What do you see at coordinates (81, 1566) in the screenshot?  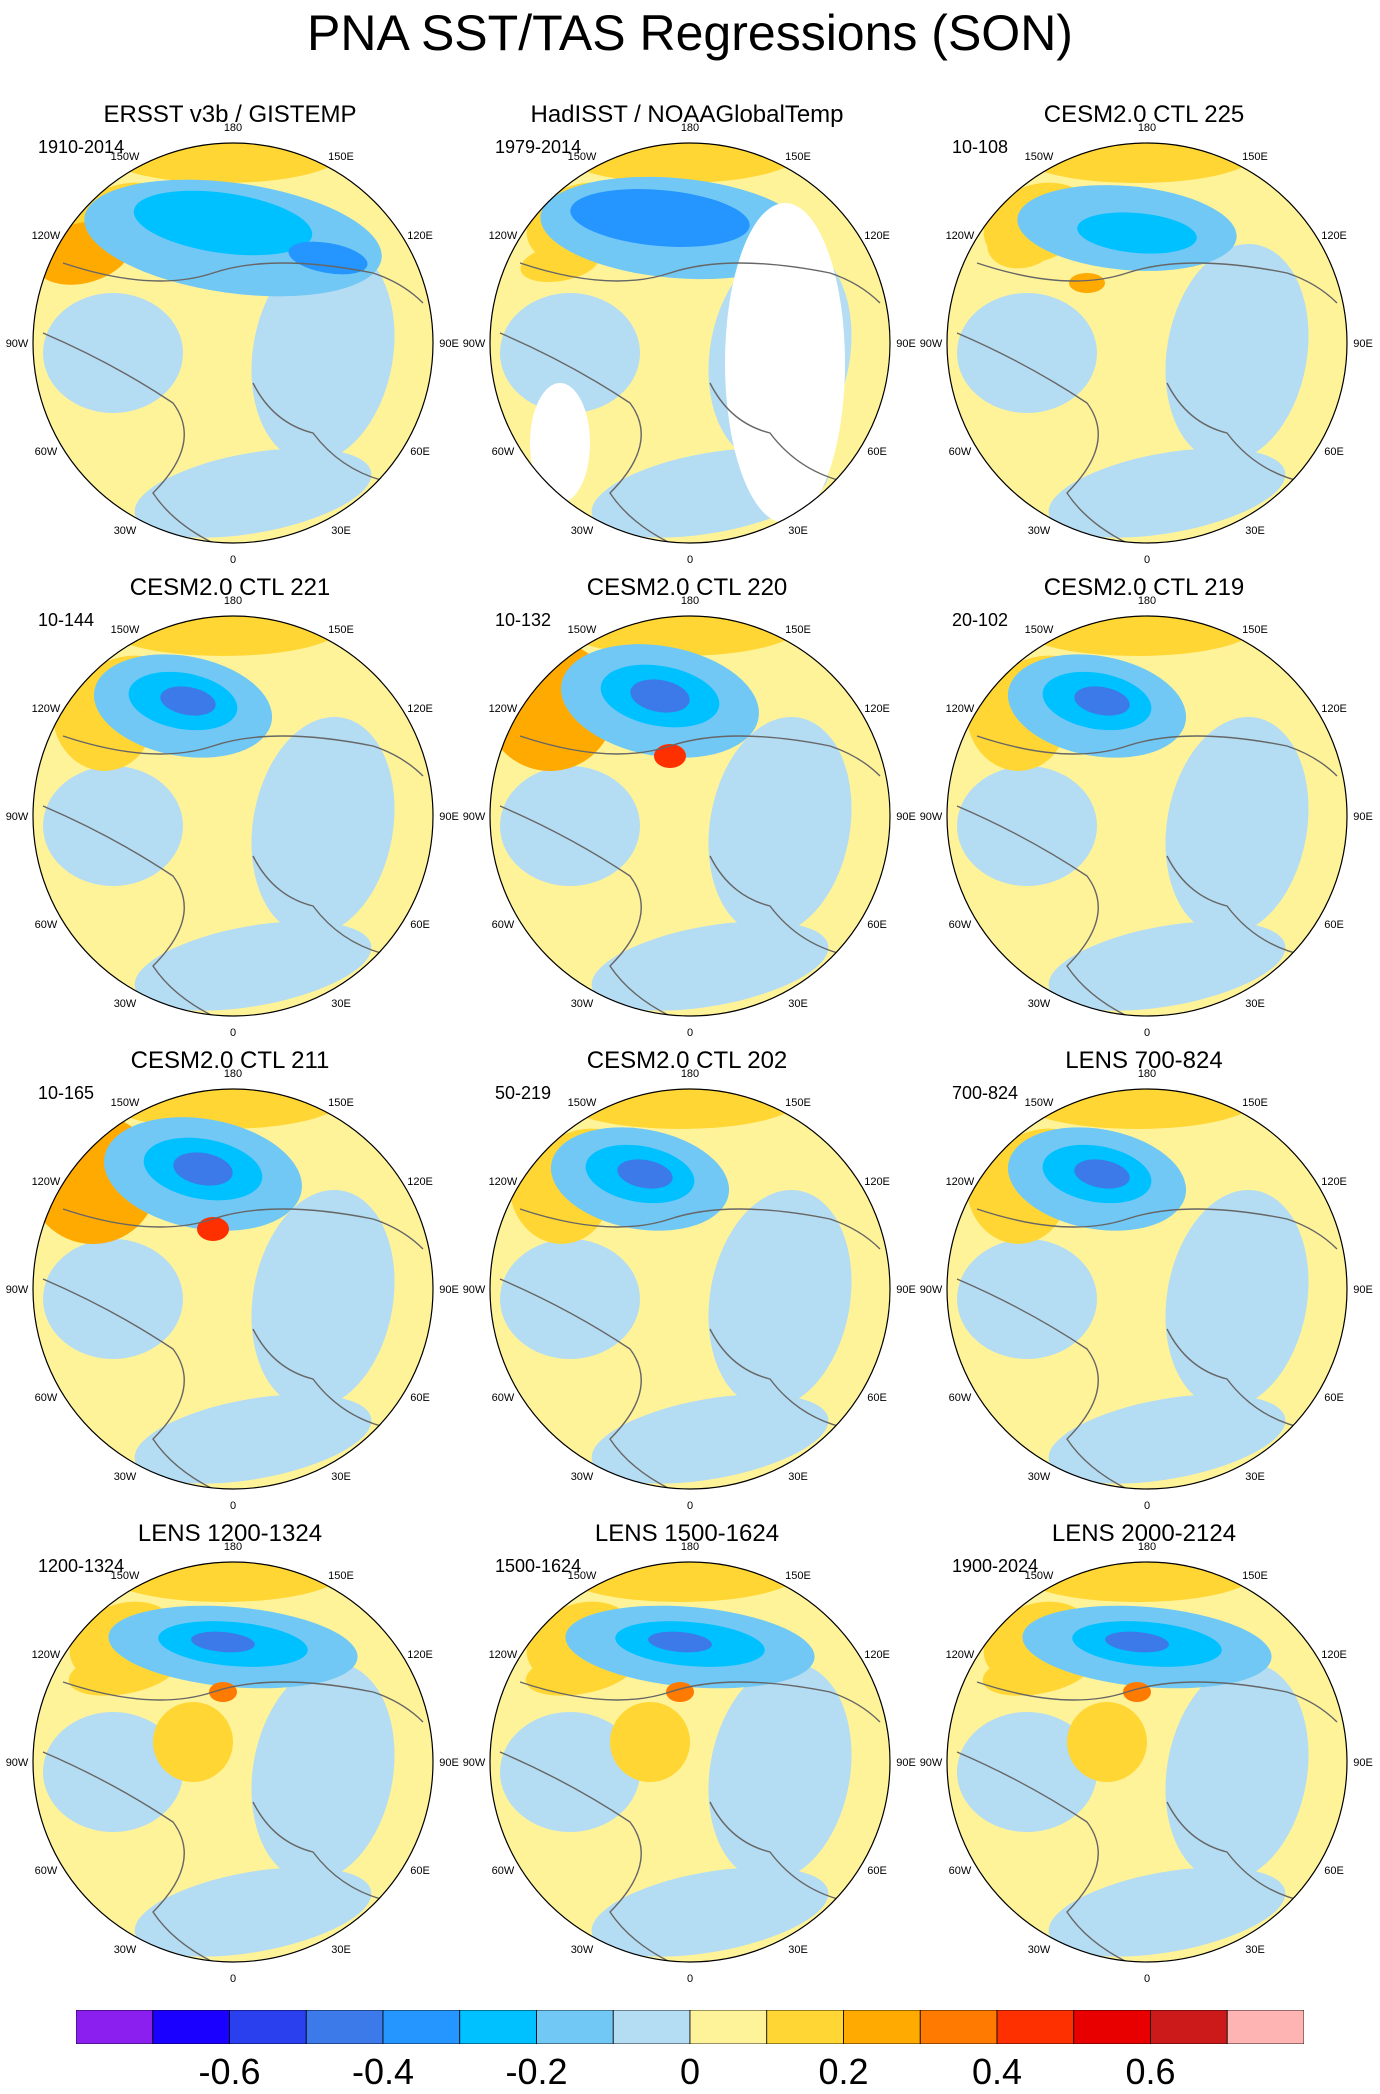 I see `panel-years: 1200-1324` at bounding box center [81, 1566].